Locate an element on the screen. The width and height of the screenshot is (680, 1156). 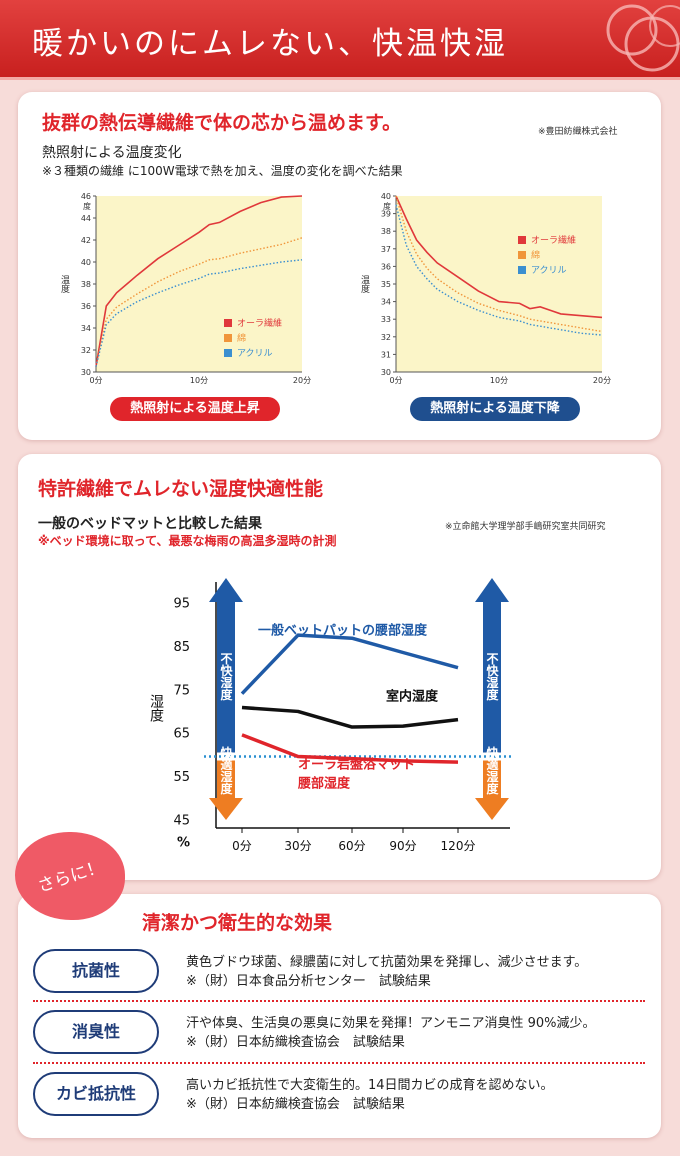
section1-subtitle: 熱照射による温度変化 is located at coordinates (112, 153).